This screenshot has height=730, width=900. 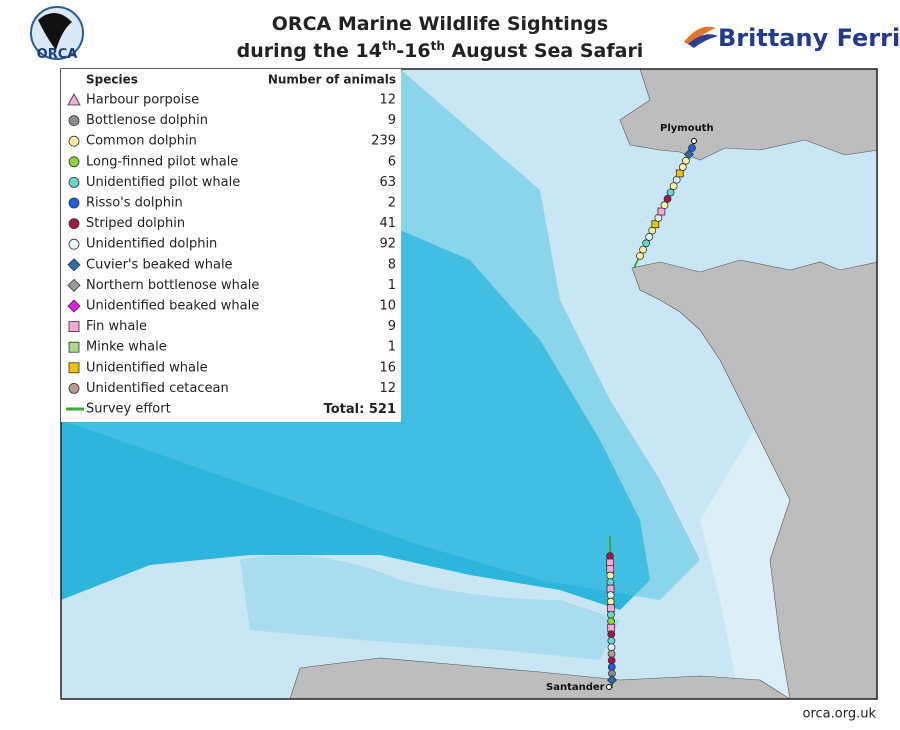 What do you see at coordinates (392, 161) in the screenshot?
I see `animal-count: 6` at bounding box center [392, 161].